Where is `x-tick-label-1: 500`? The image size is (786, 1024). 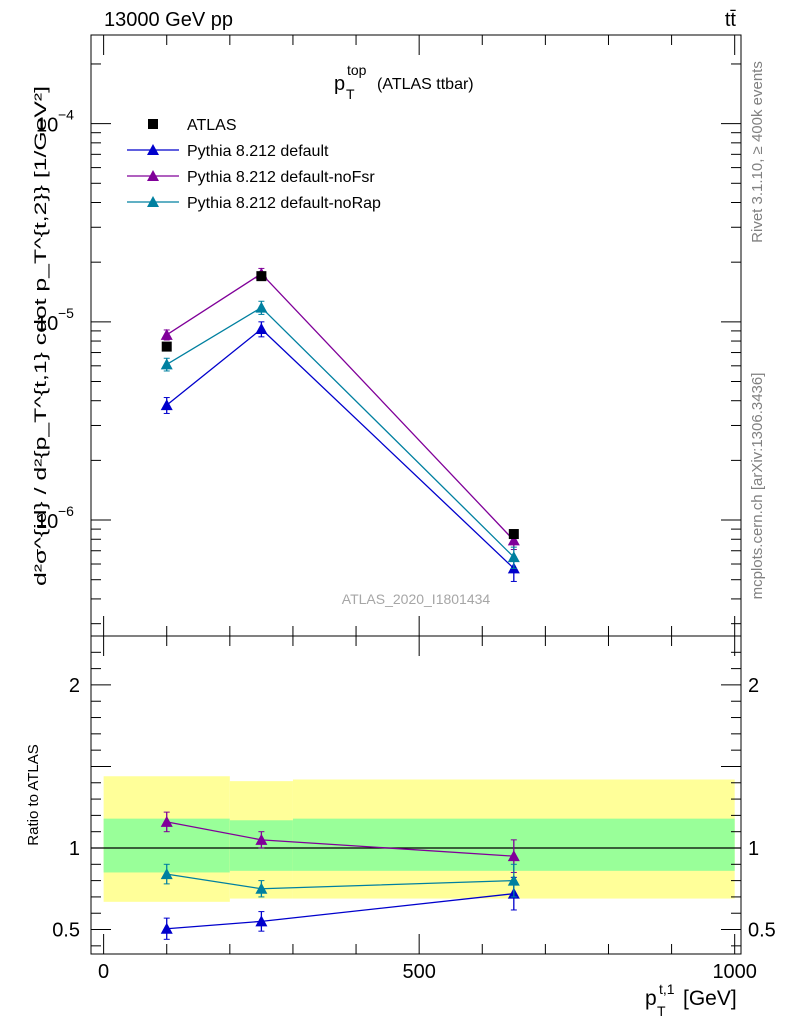 x-tick-label-1: 500 is located at coordinates (418, 972).